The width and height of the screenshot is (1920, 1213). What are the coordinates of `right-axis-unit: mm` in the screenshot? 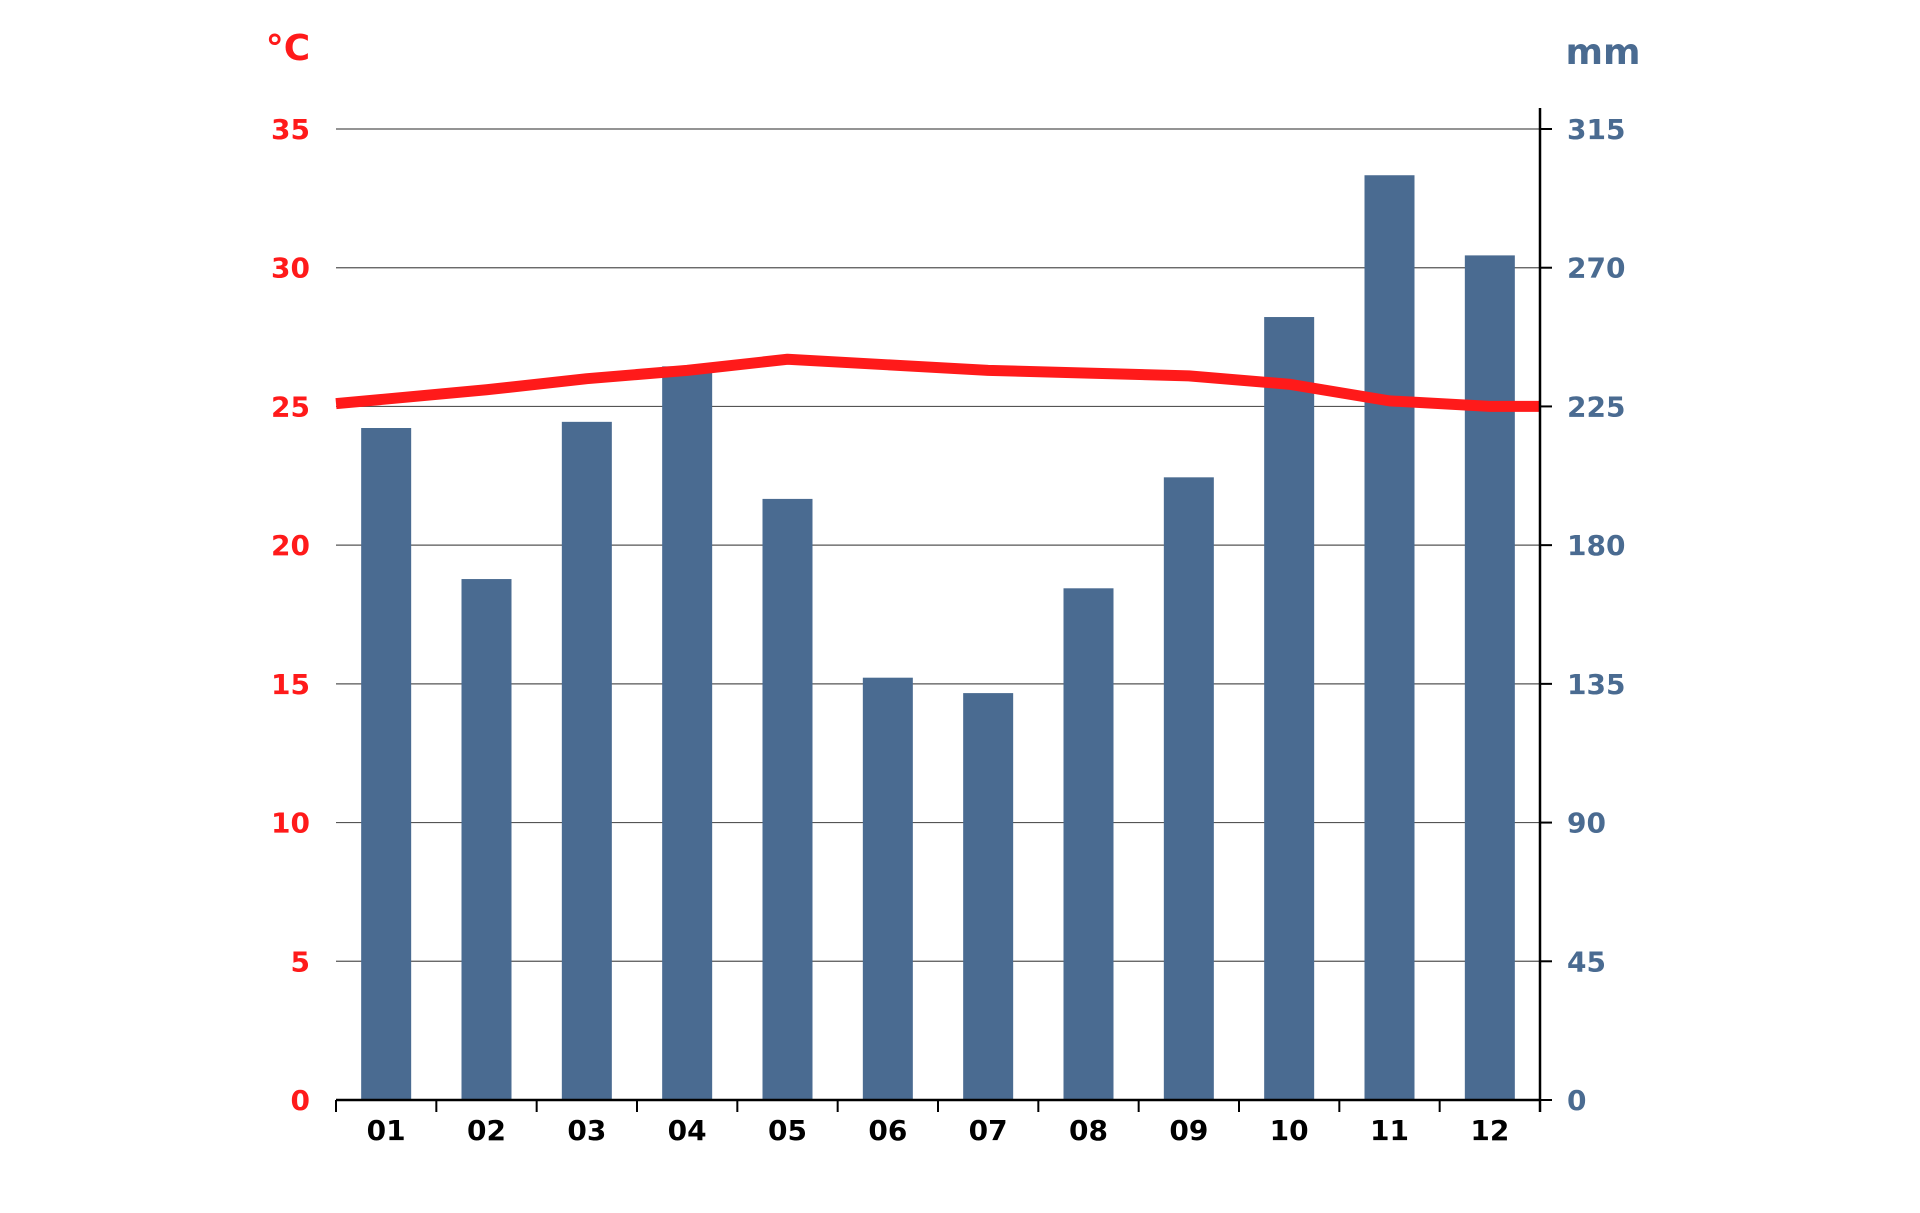 It's located at (1602, 52).